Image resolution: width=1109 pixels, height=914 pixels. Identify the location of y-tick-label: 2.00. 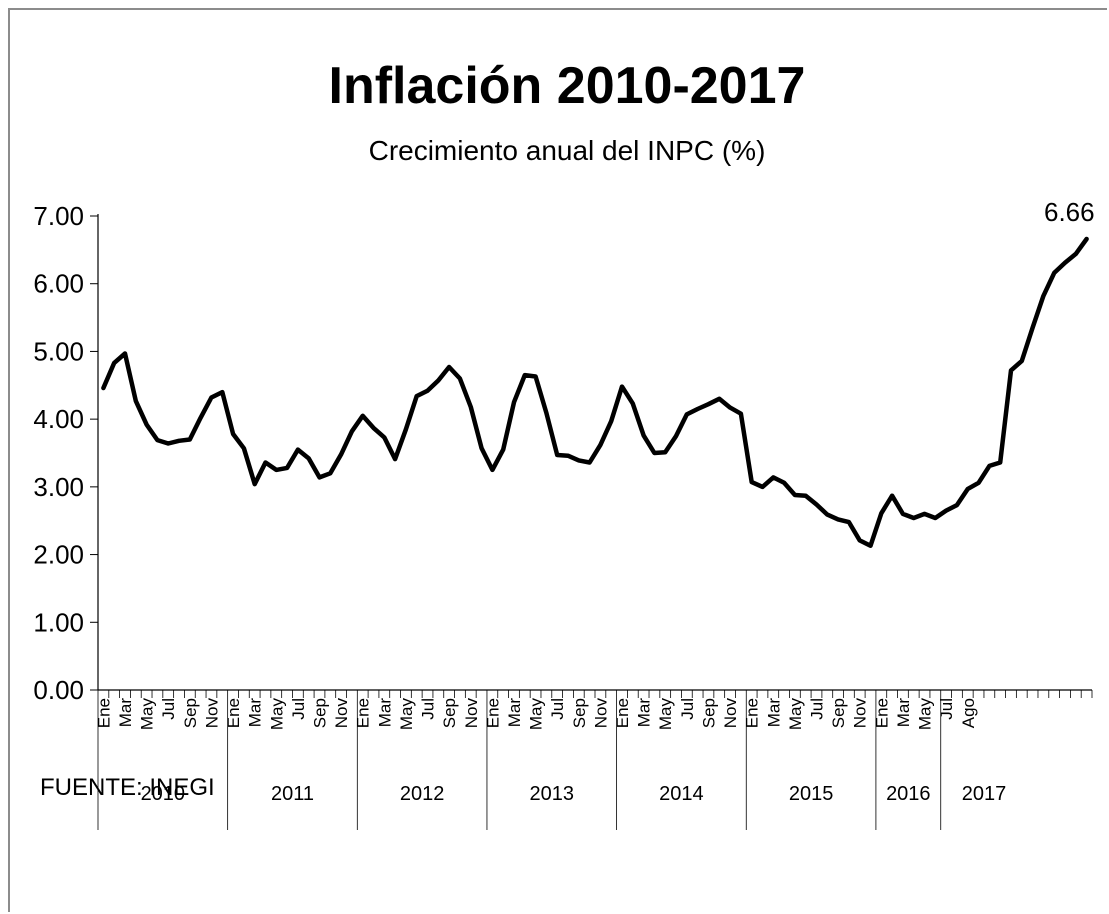
(58, 555).